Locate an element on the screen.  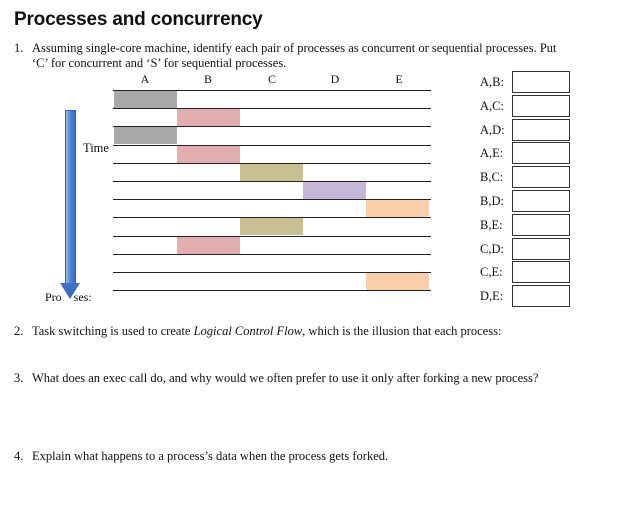
column-label-d: D is located at coordinates (335, 79).